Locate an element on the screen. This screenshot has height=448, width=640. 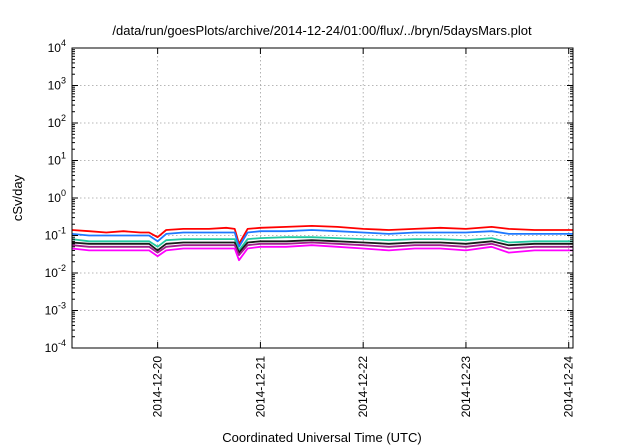
series-layer is located at coordinates (322, 243).